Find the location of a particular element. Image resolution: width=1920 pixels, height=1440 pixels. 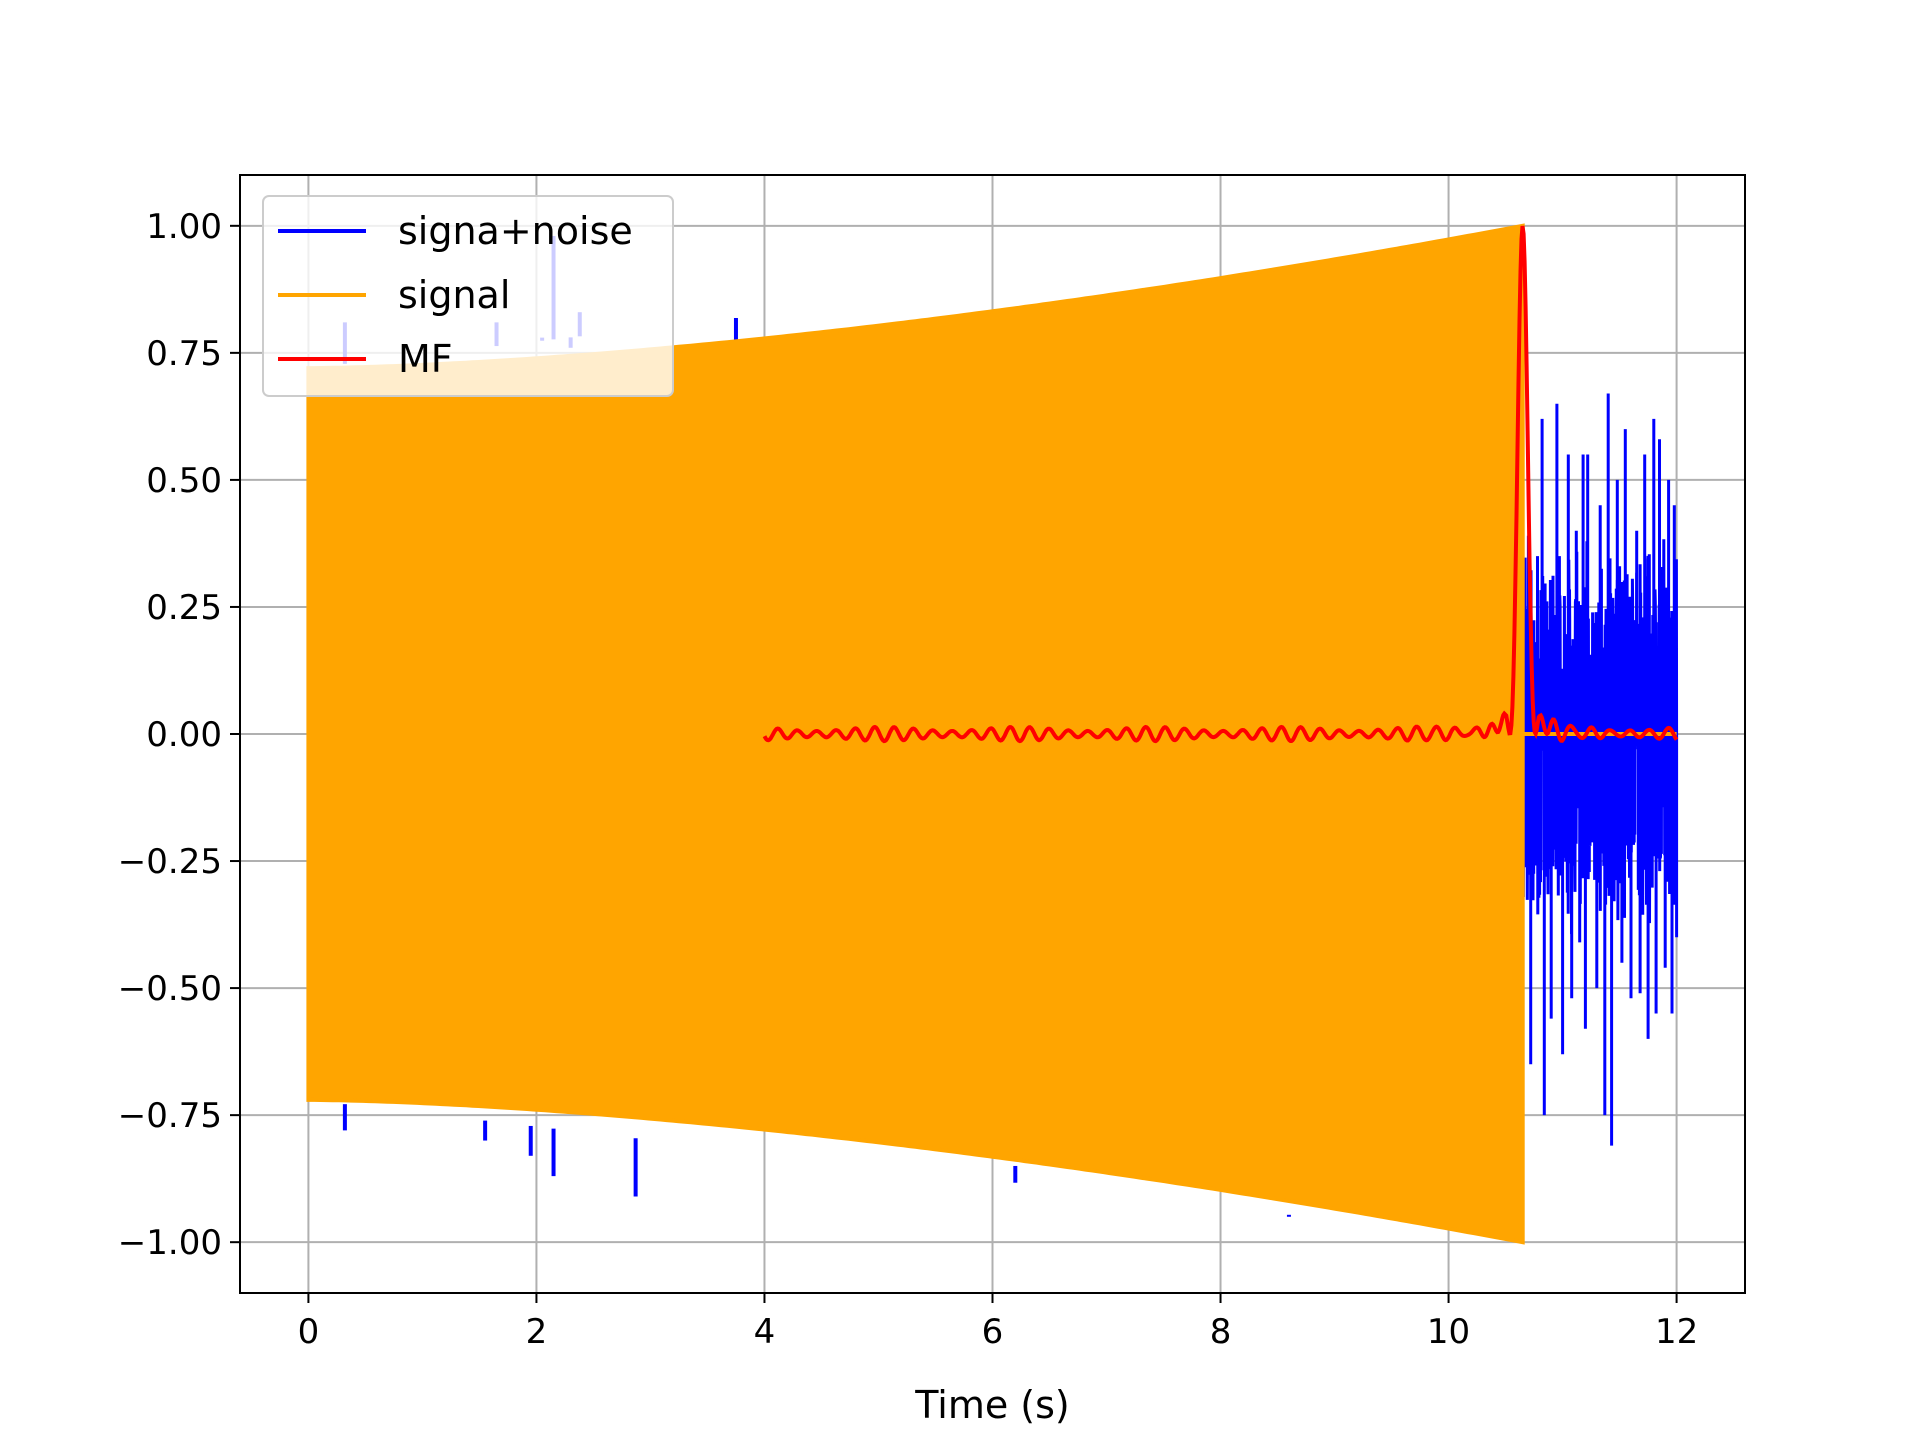

y-tick-label: −0.75 is located at coordinates (170, 1116).